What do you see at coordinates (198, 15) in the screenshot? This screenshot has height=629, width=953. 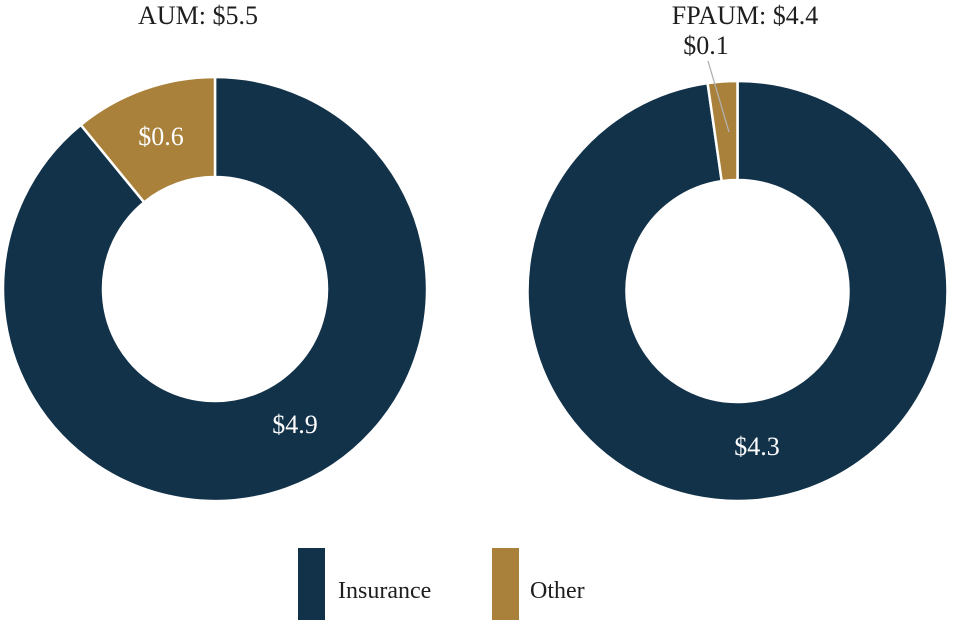 I see `chart-title-aum: AUM: $5.5` at bounding box center [198, 15].